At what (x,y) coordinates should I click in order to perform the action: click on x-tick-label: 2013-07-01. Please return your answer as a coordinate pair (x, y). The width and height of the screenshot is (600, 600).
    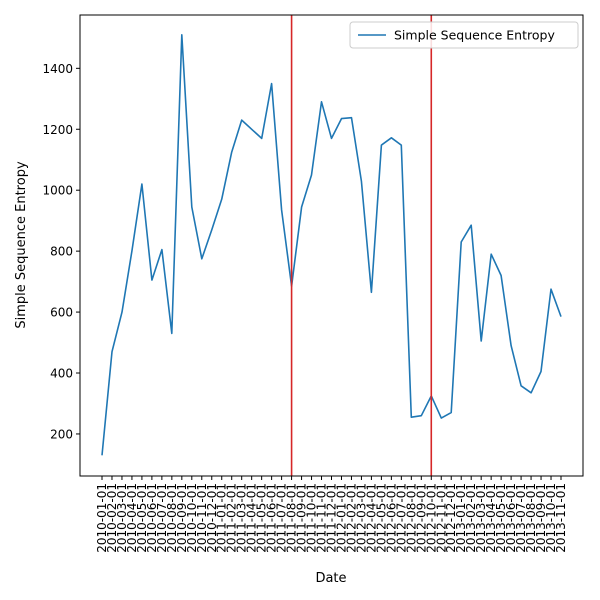
    Looking at the image, I should click on (521, 518).